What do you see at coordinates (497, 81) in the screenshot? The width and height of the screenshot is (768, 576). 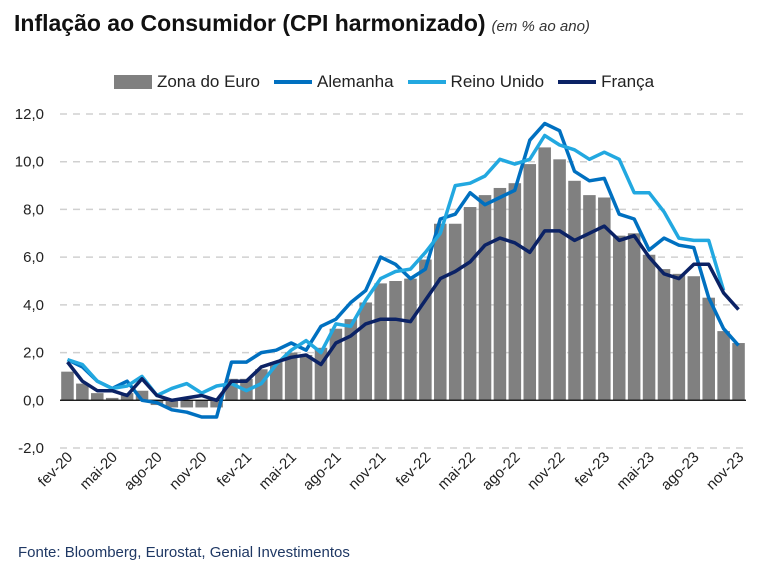 I see `legend-label: Reino Unido` at bounding box center [497, 81].